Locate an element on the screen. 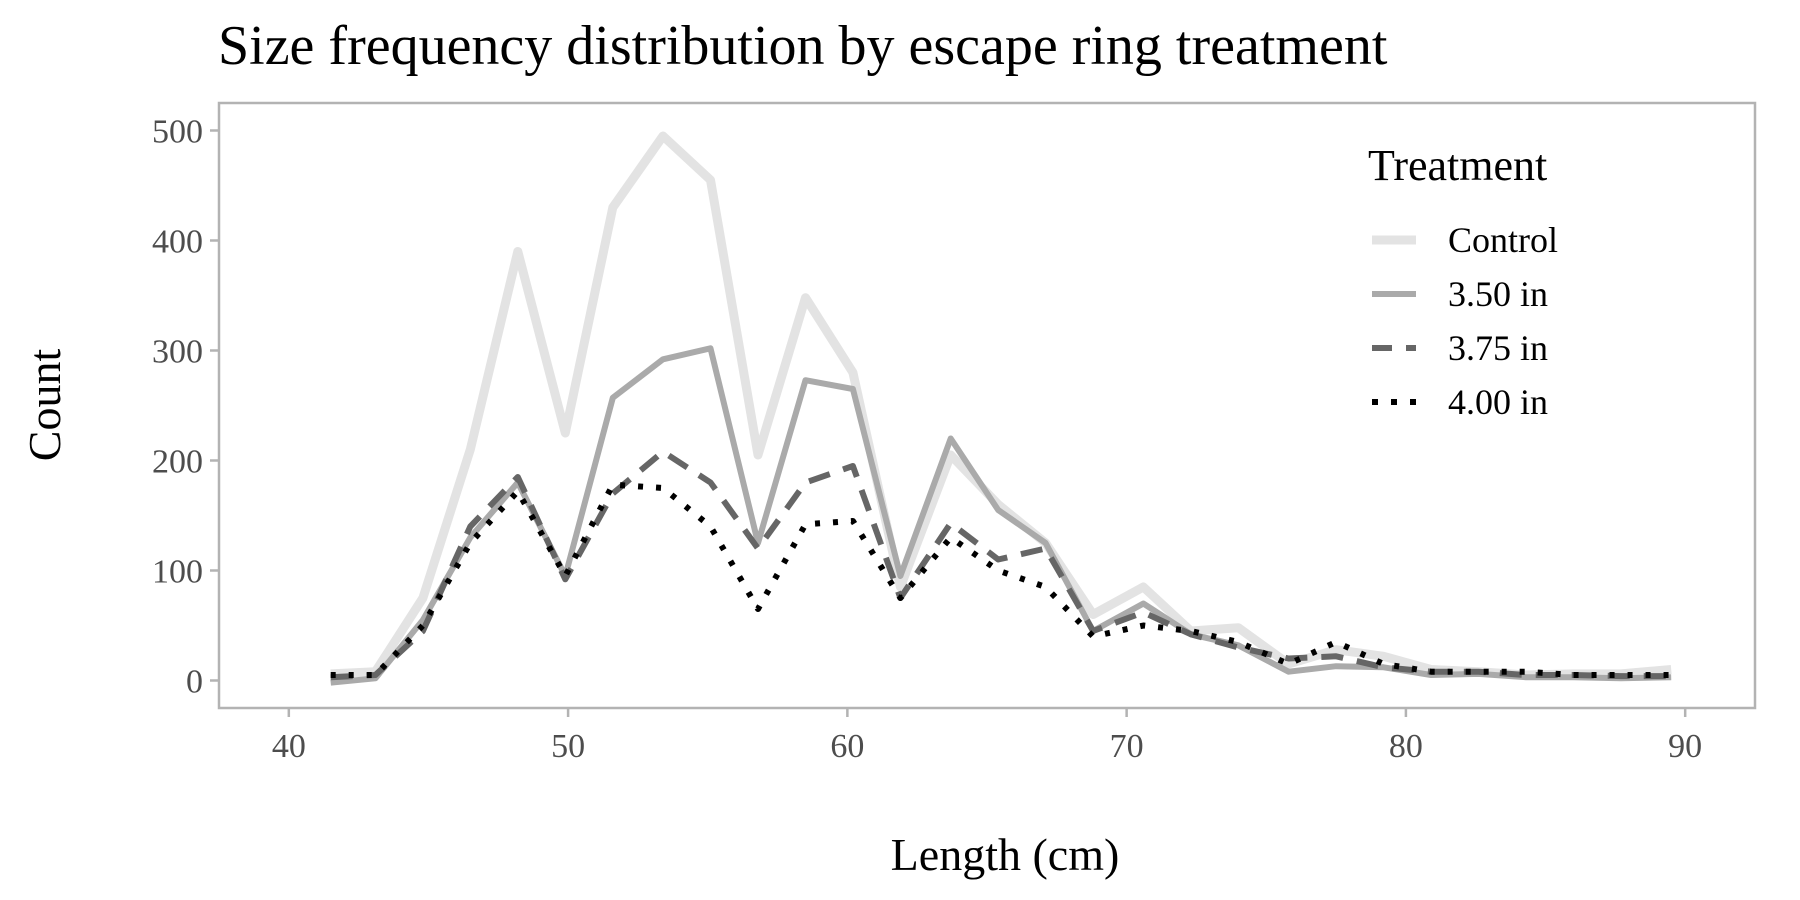 This screenshot has width=1800, height=900. x-axis-title: Length (cm) is located at coordinates (1005, 854).